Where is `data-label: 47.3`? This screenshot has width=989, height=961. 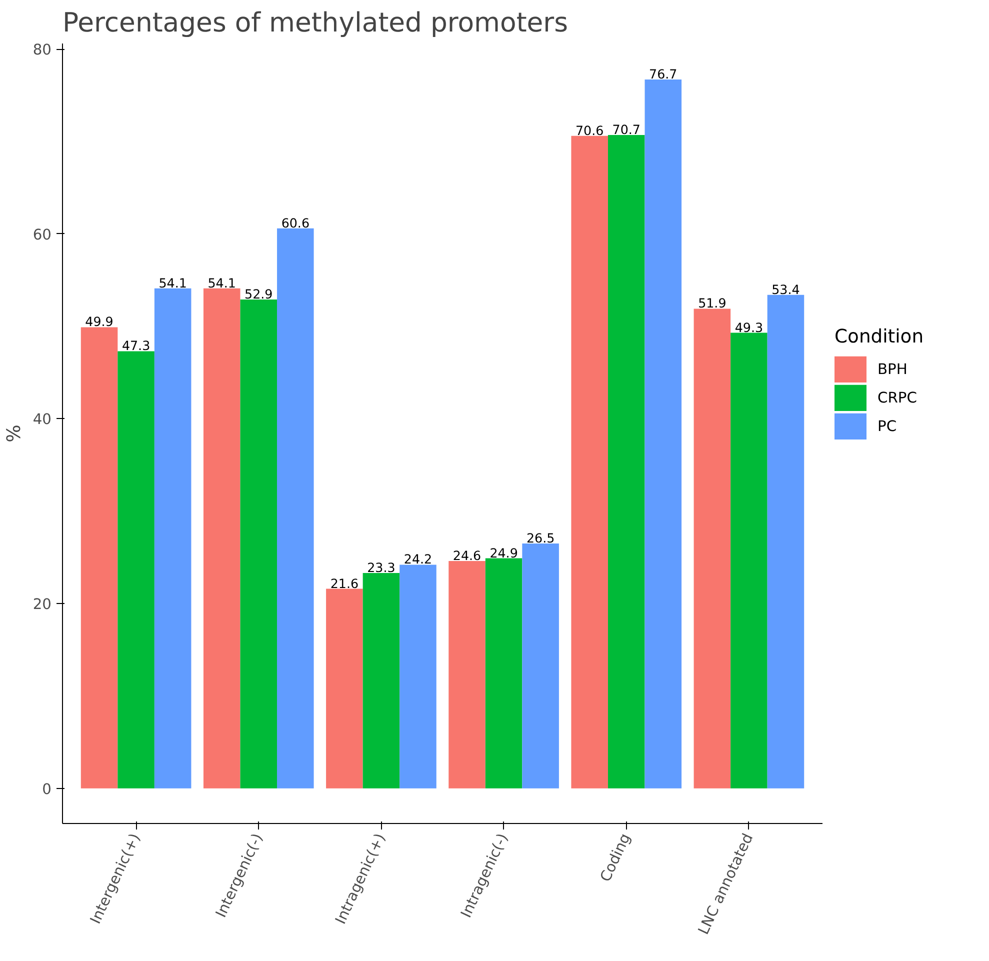
data-label: 47.3 is located at coordinates (136, 346).